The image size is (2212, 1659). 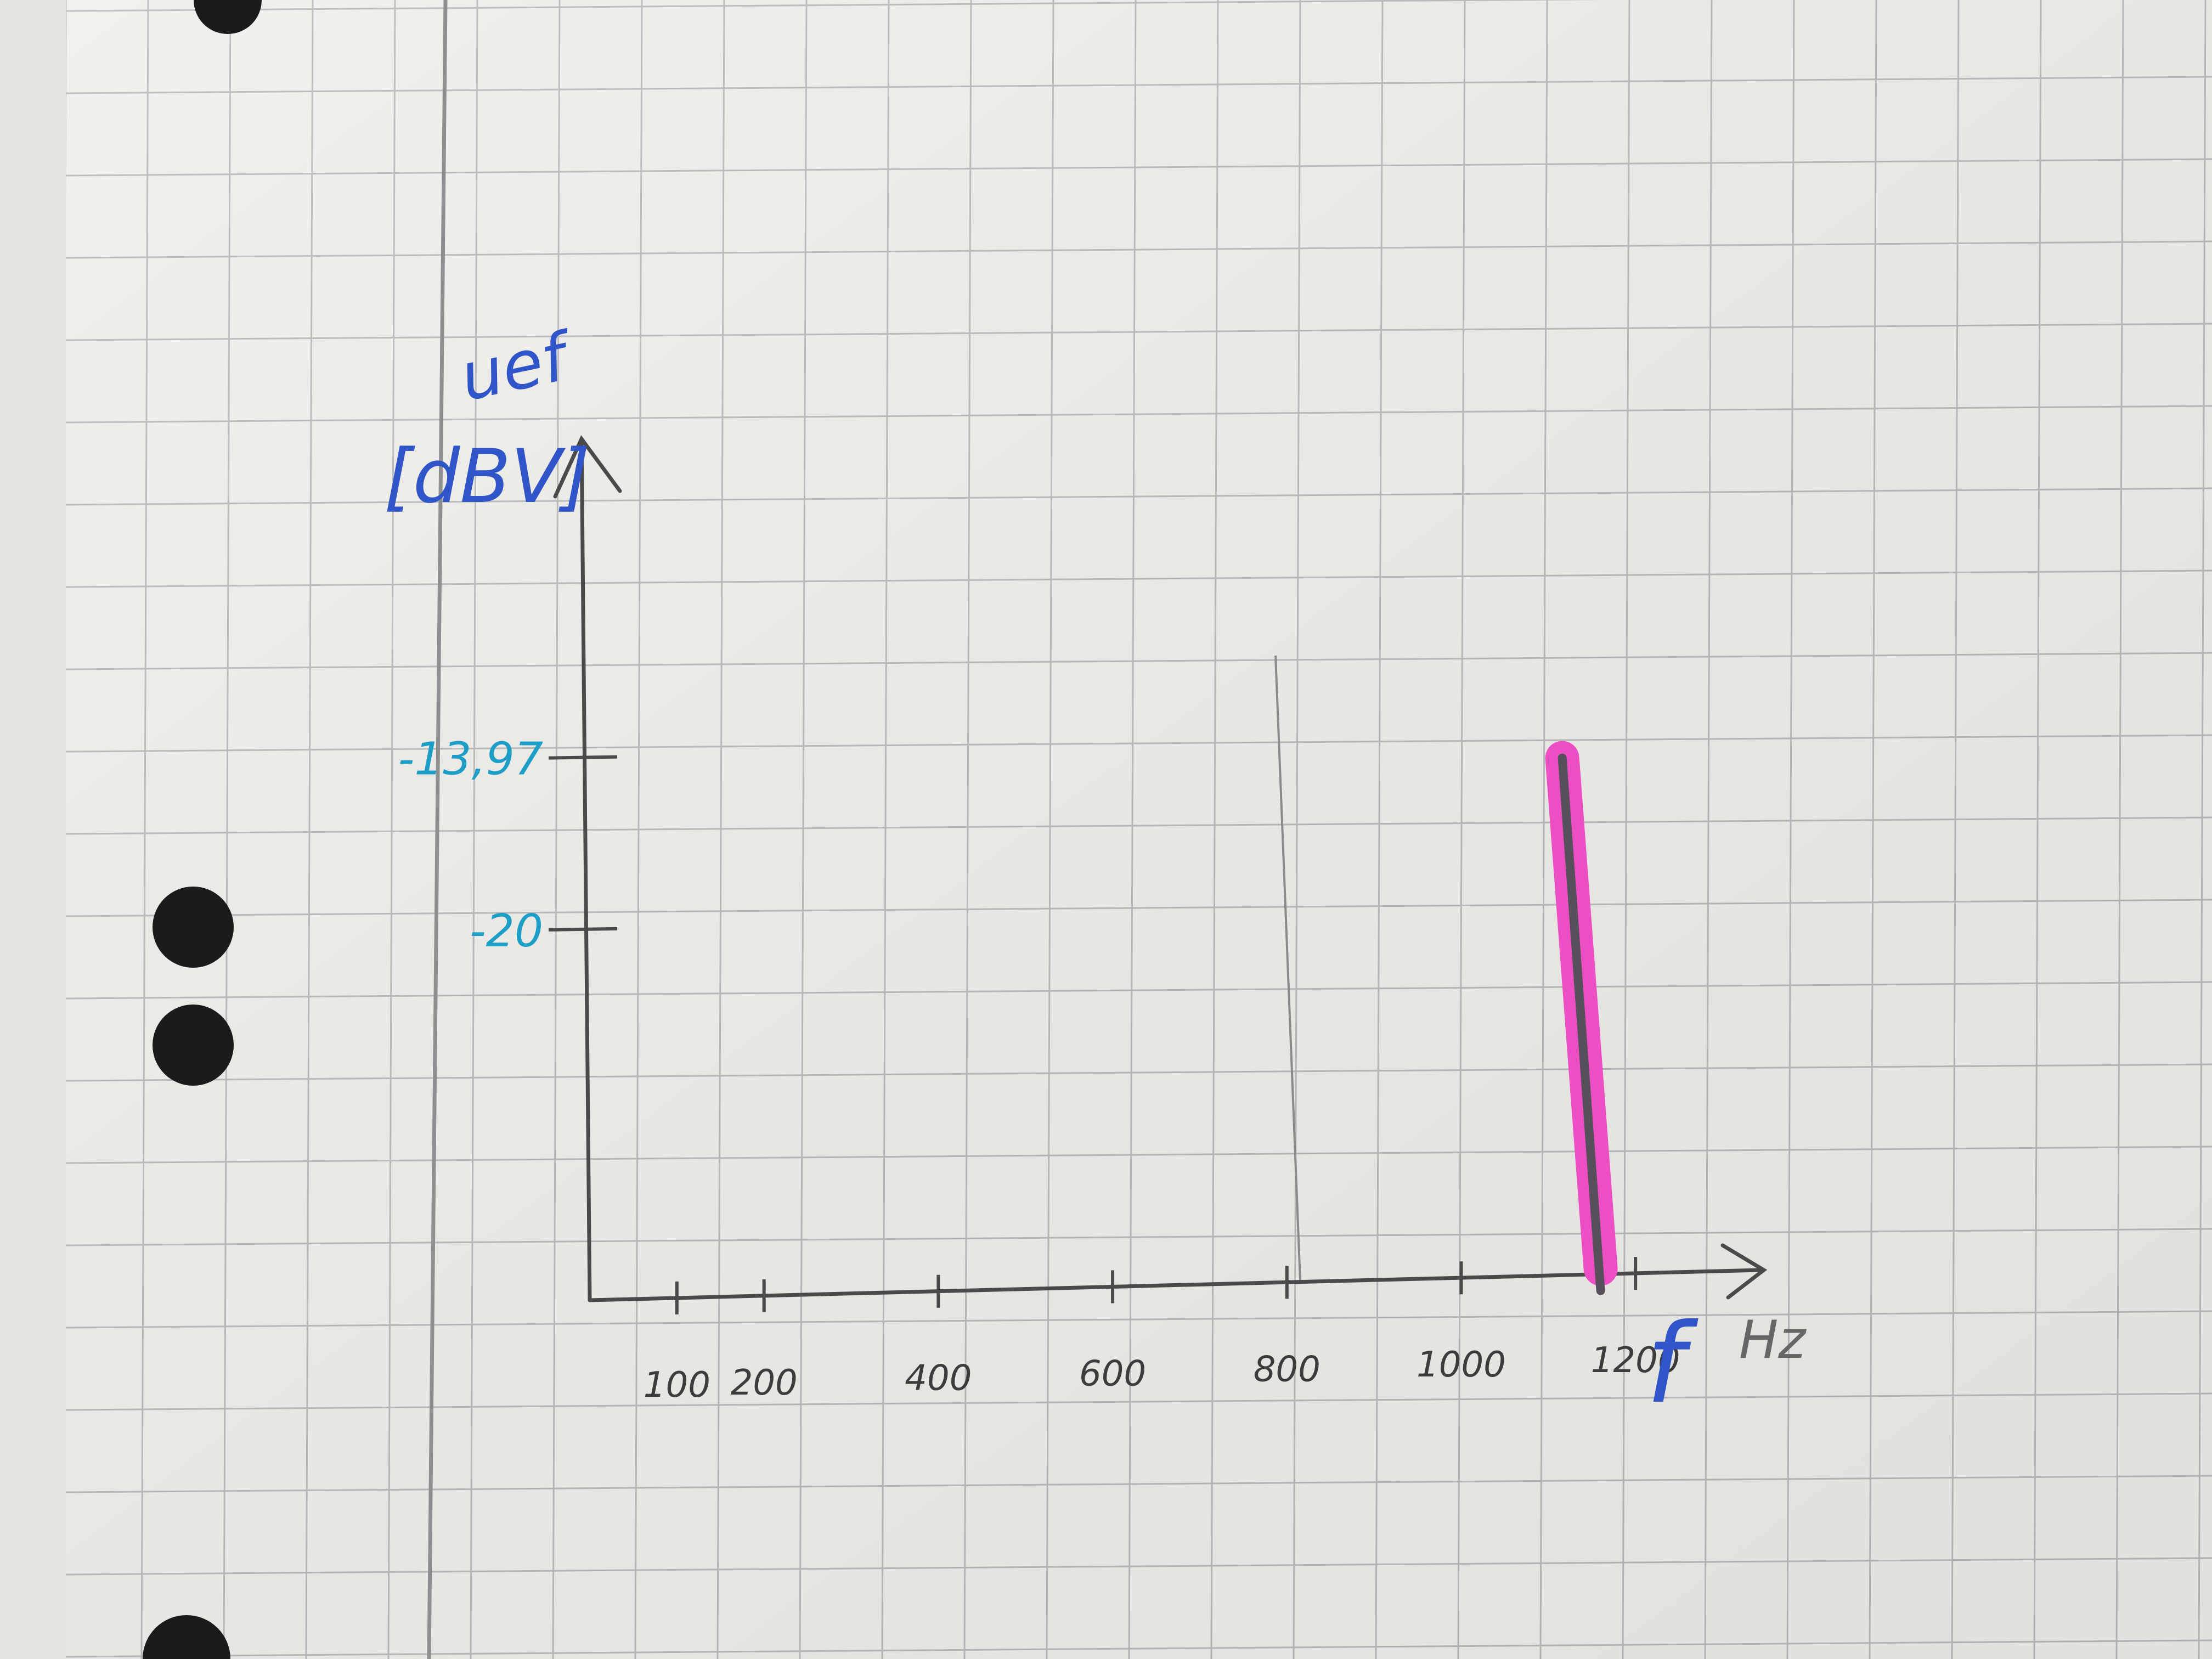 I want to click on y-ticks: -13,97 -20, so click(x=508, y=845).